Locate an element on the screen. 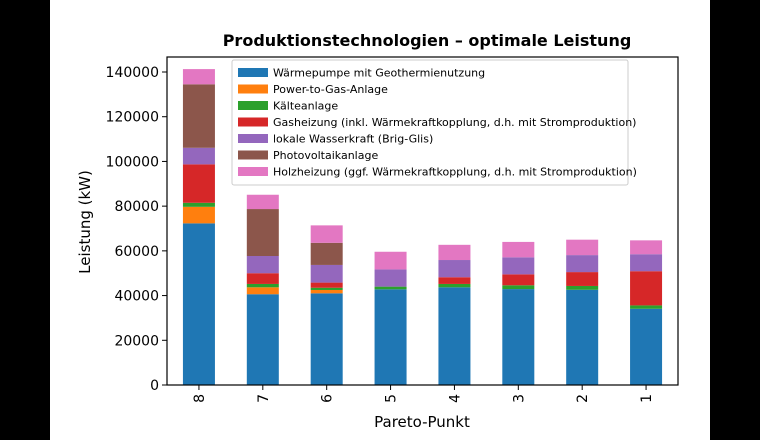 Image resolution: width=760 pixels, height=440 pixels. x-tick-label: 8 is located at coordinates (200, 398).